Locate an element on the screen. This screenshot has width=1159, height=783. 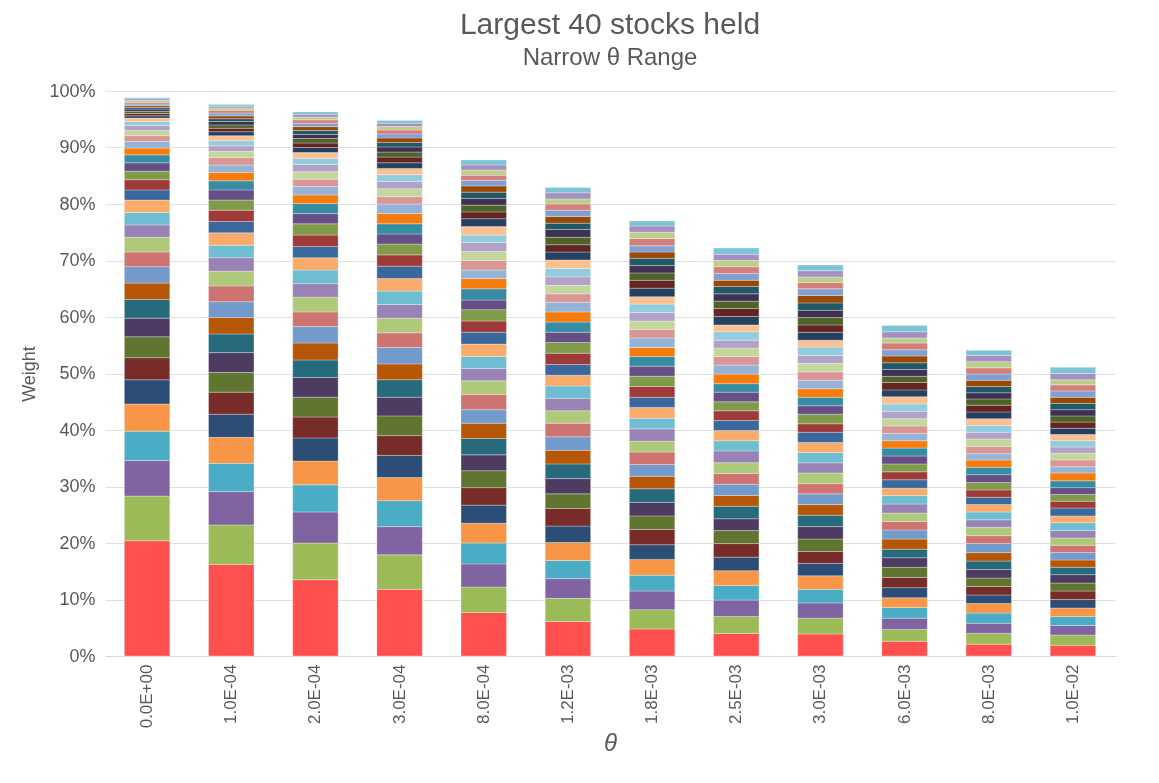
x-tick-label: 2.0E-04 is located at coordinates (315, 694).